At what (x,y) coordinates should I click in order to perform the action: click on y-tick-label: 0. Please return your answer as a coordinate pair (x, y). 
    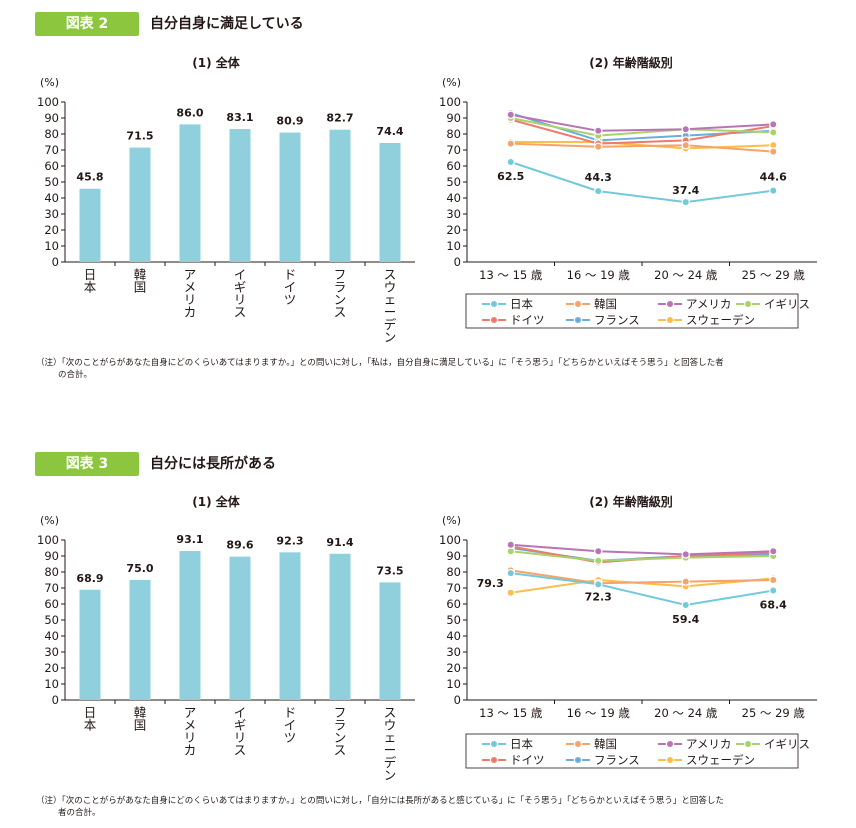
    Looking at the image, I should click on (457, 262).